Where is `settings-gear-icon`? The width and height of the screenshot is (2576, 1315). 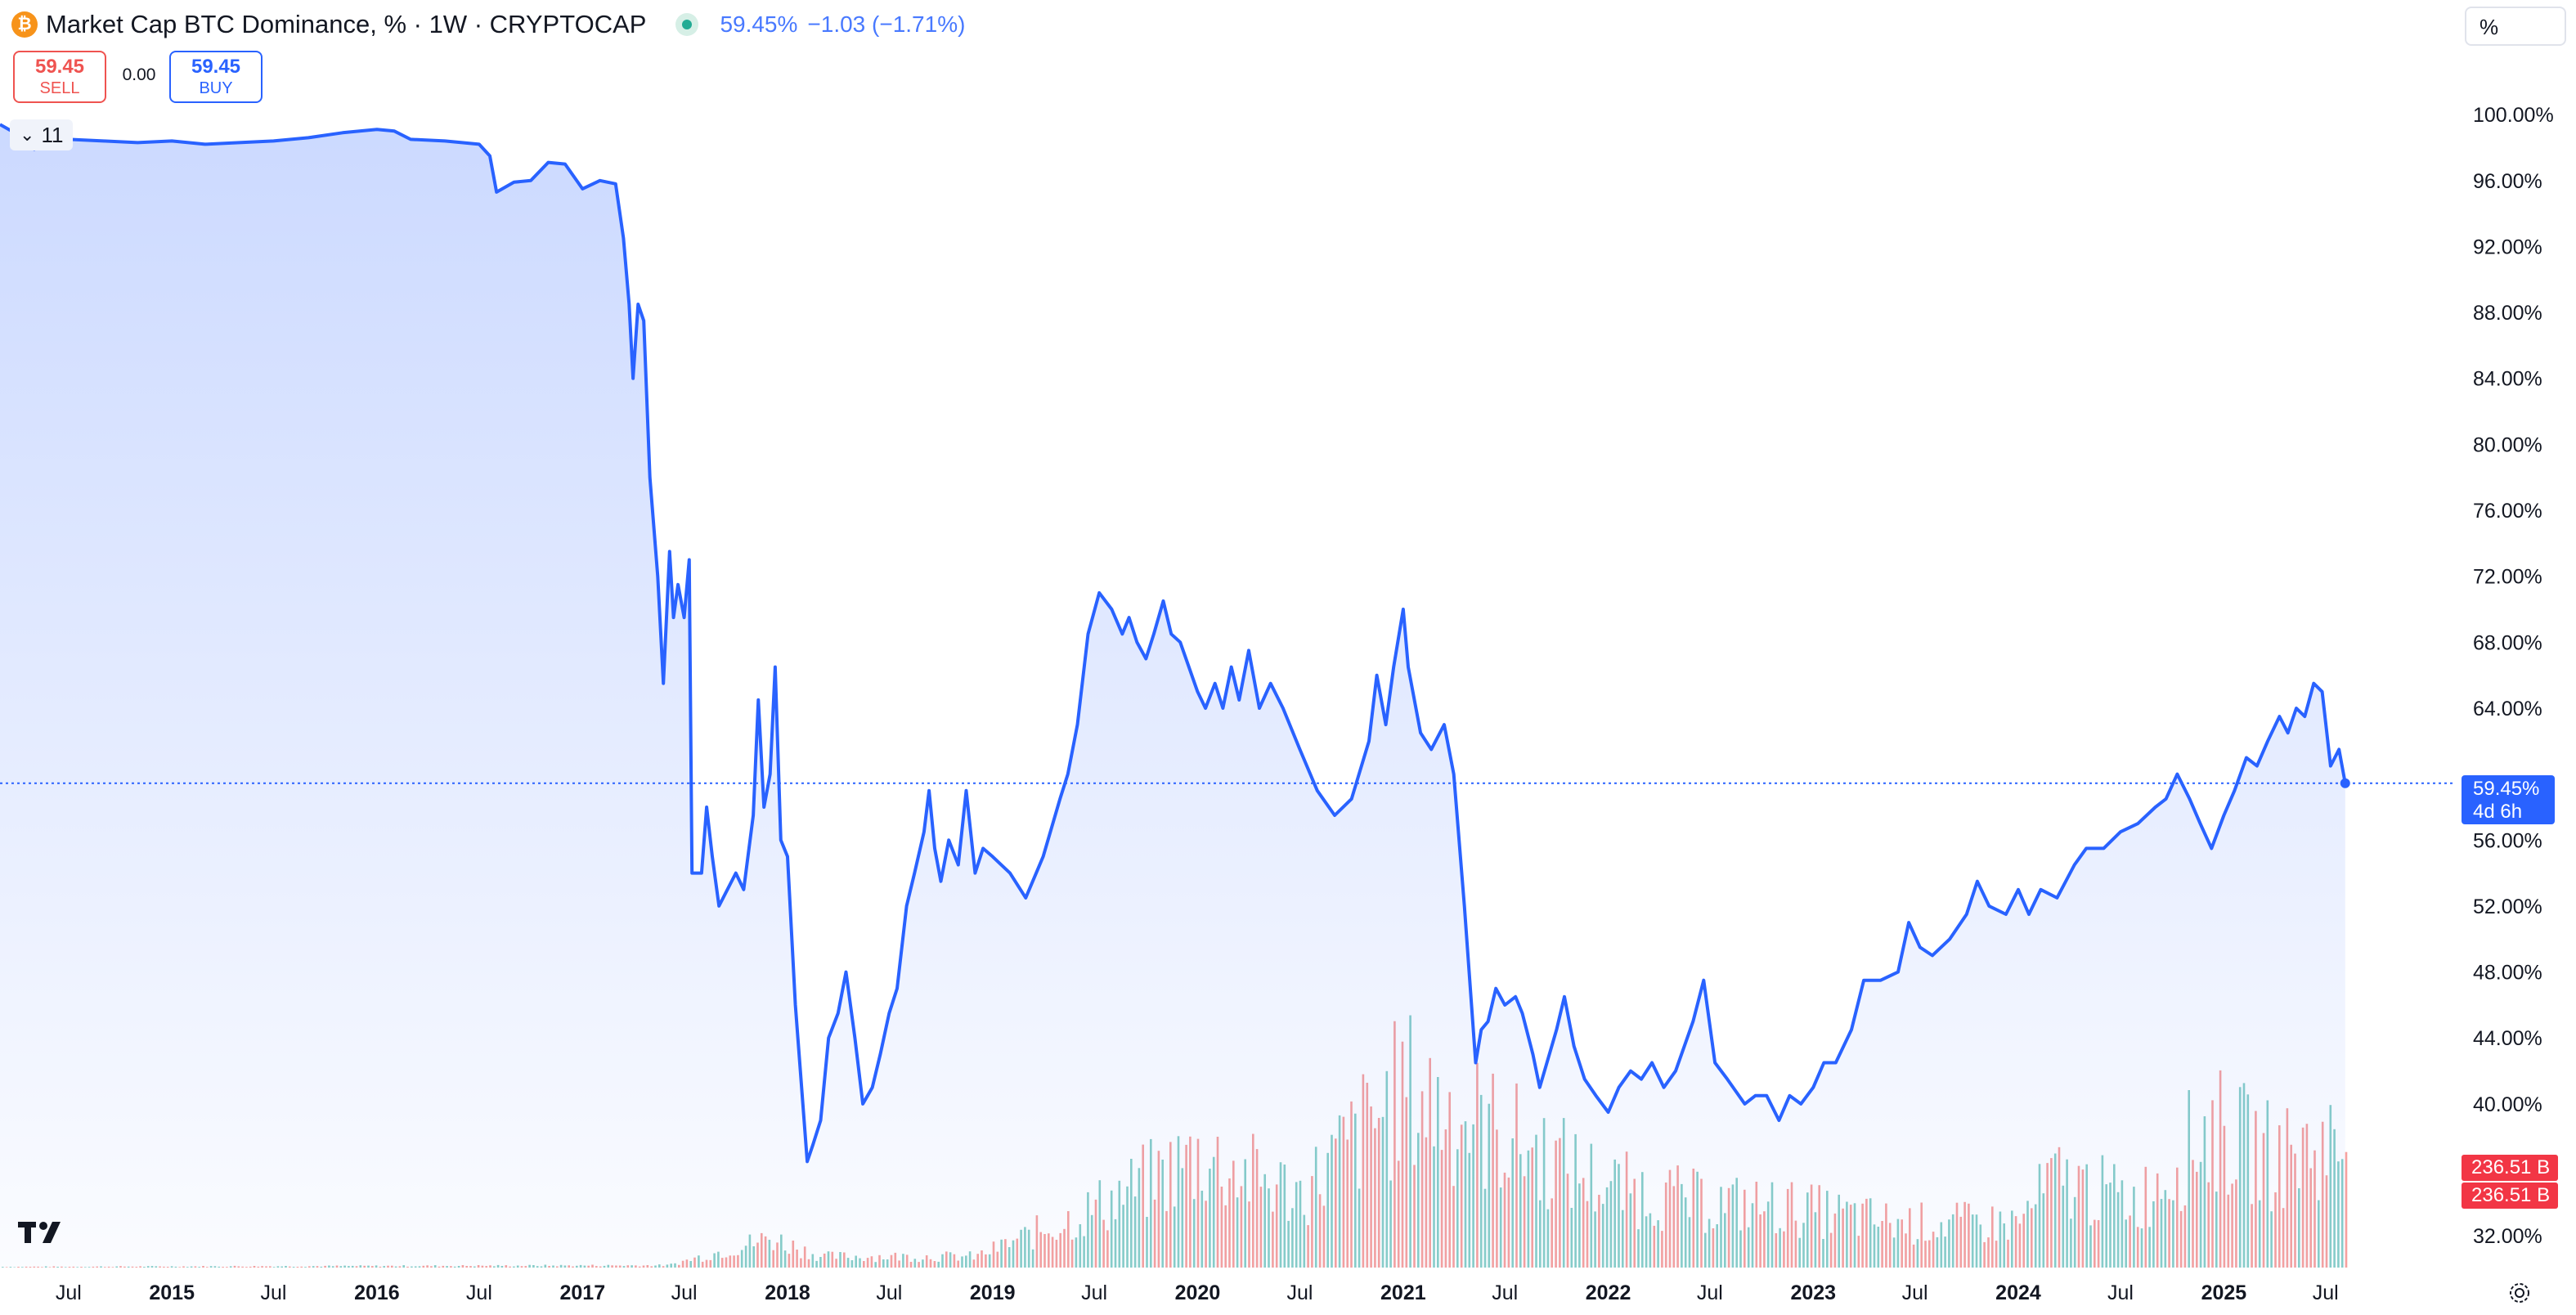 settings-gear-icon is located at coordinates (2519, 1293).